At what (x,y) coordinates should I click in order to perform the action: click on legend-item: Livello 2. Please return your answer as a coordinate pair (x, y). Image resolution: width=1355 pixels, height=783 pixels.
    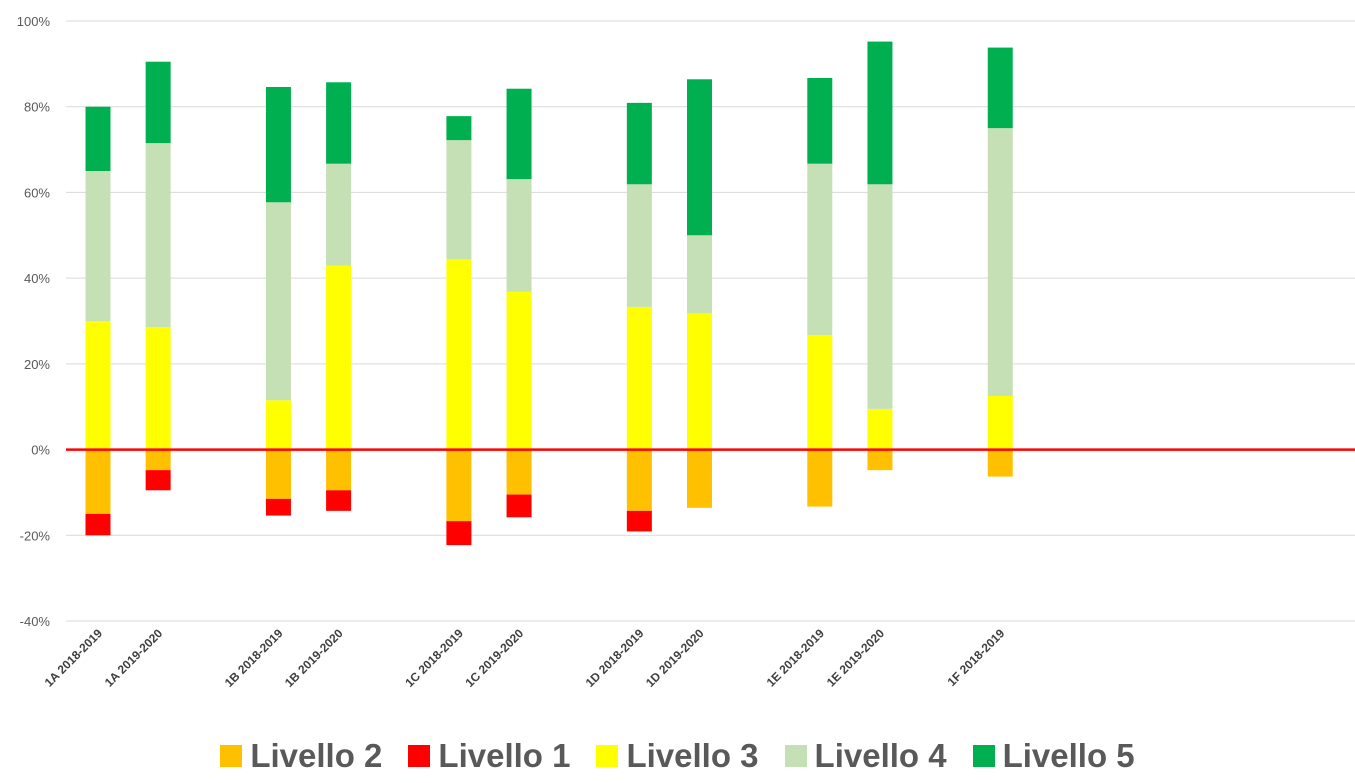
    Looking at the image, I should click on (301, 756).